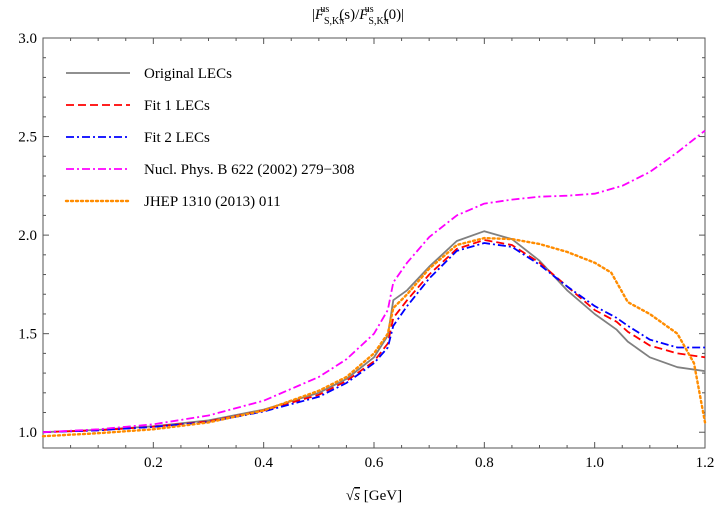  Describe the element at coordinates (374, 496) in the screenshot. I see `x-axis-label: √s [GeV]` at that location.